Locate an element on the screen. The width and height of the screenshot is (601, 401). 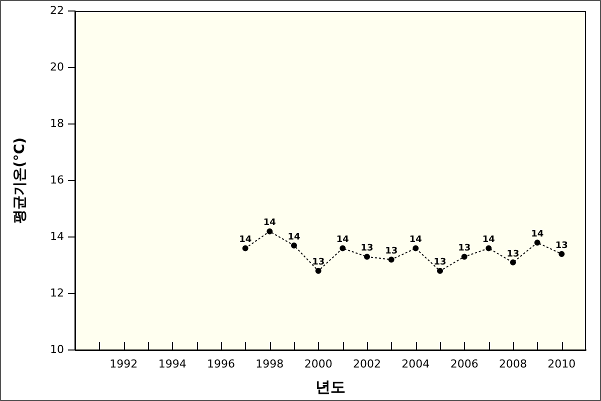
y-tick-label: 12 is located at coordinates (57, 293).